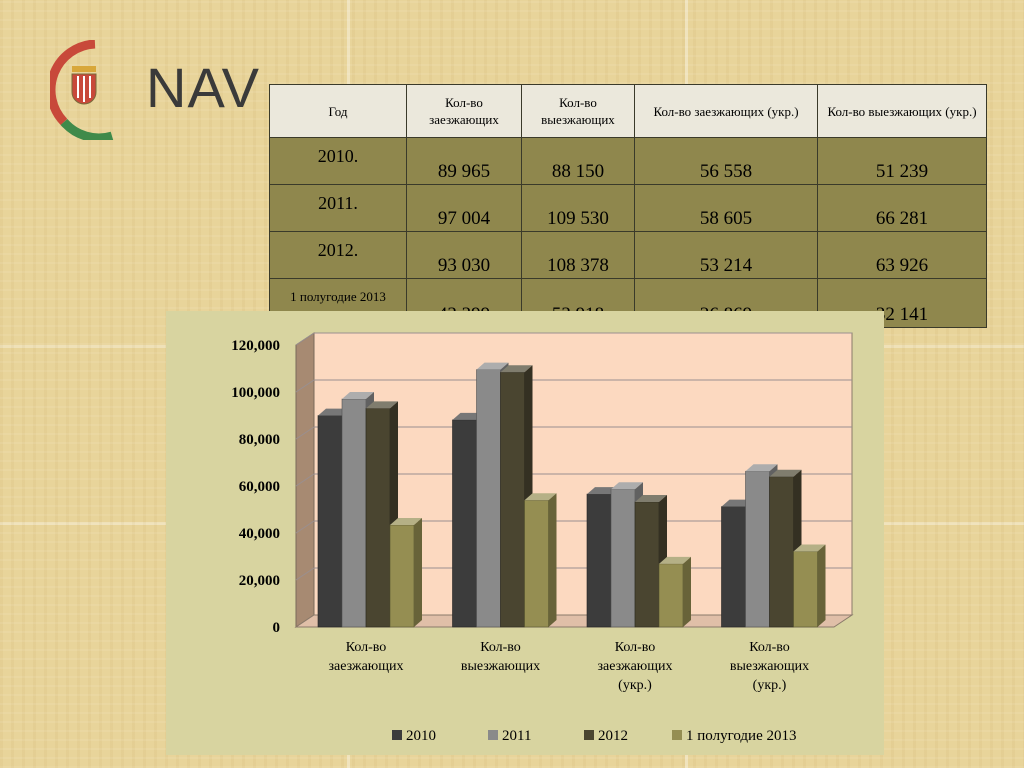 This screenshot has height=768, width=1024. I want to click on table-header-year: Год, so click(338, 111).